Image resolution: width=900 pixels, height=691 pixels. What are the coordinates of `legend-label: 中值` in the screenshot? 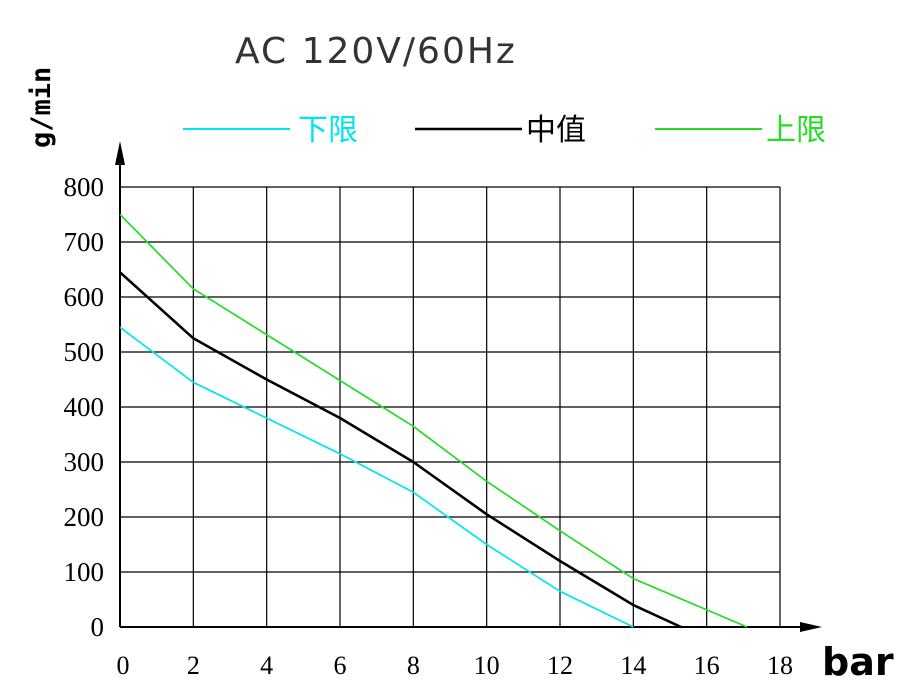 It's located at (556, 130).